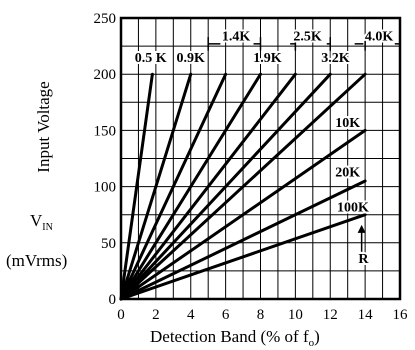 Image resolution: width=415 pixels, height=350 pixels. Describe the element at coordinates (191, 315) in the screenshot. I see `x-tick-label: 4` at that location.